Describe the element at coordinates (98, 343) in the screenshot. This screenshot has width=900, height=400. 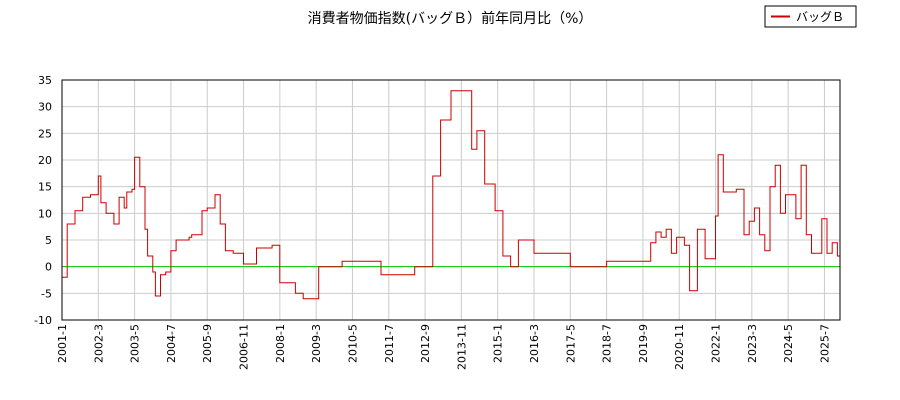
I see `x-tick-label: 2002-3` at that location.